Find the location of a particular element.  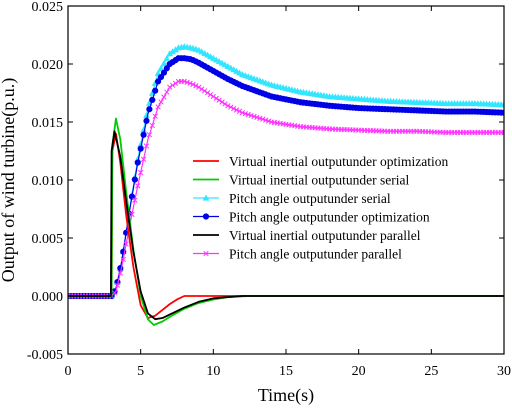

legend-label: Virtual inertial outputunder parallel is located at coordinates (325, 235).